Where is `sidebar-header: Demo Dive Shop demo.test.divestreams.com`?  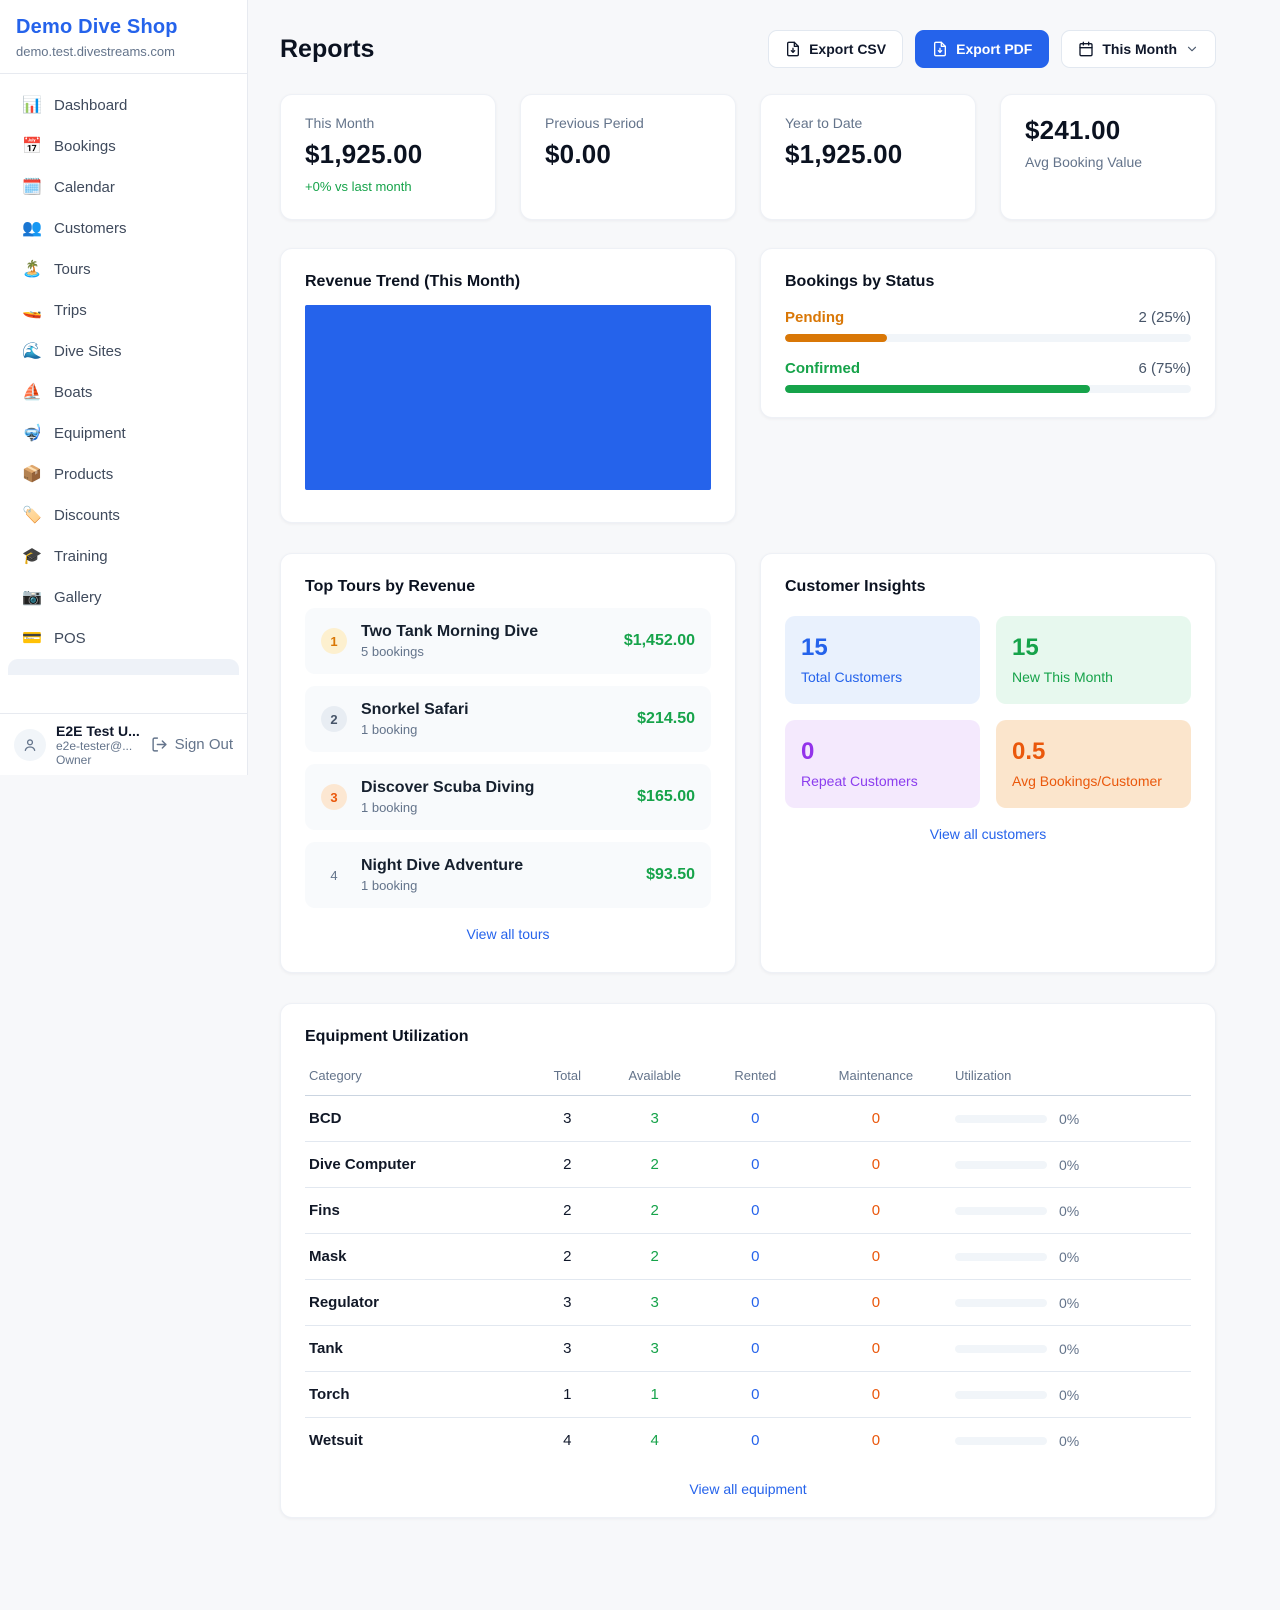 sidebar-header: Demo Dive Shop demo.test.divestreams.com is located at coordinates (123, 37).